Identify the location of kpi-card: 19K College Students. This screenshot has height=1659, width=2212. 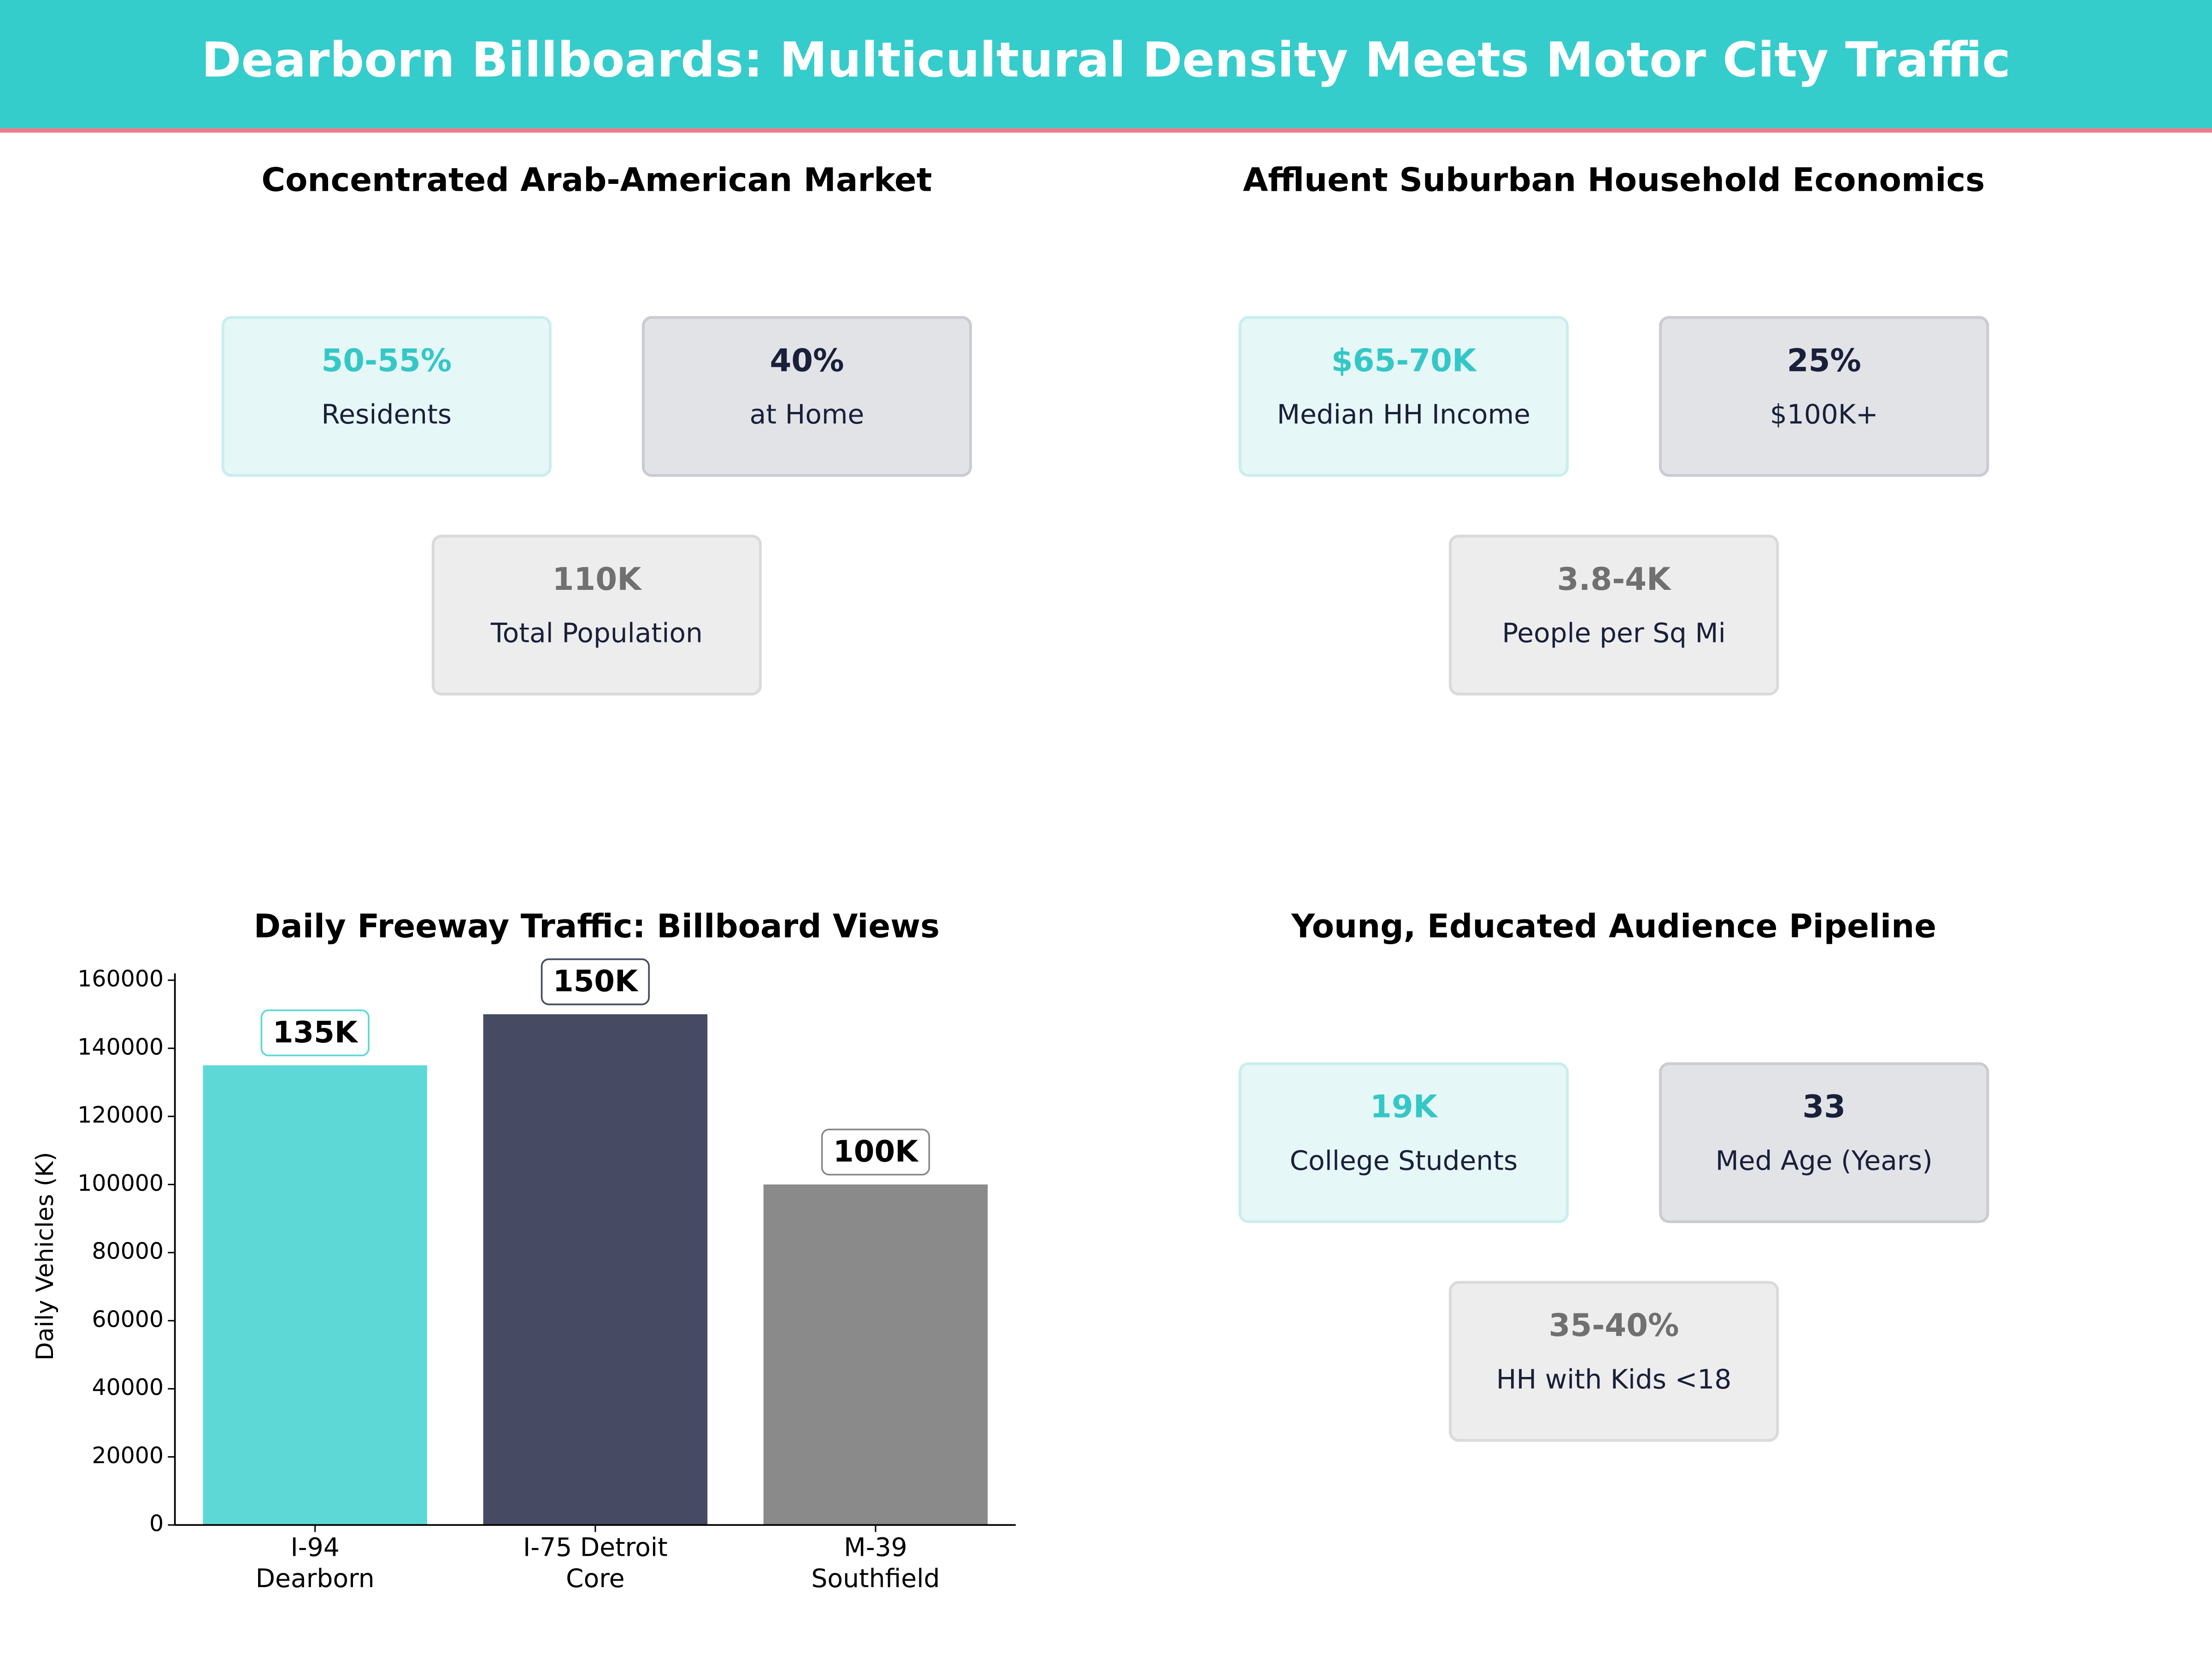
(1403, 1143).